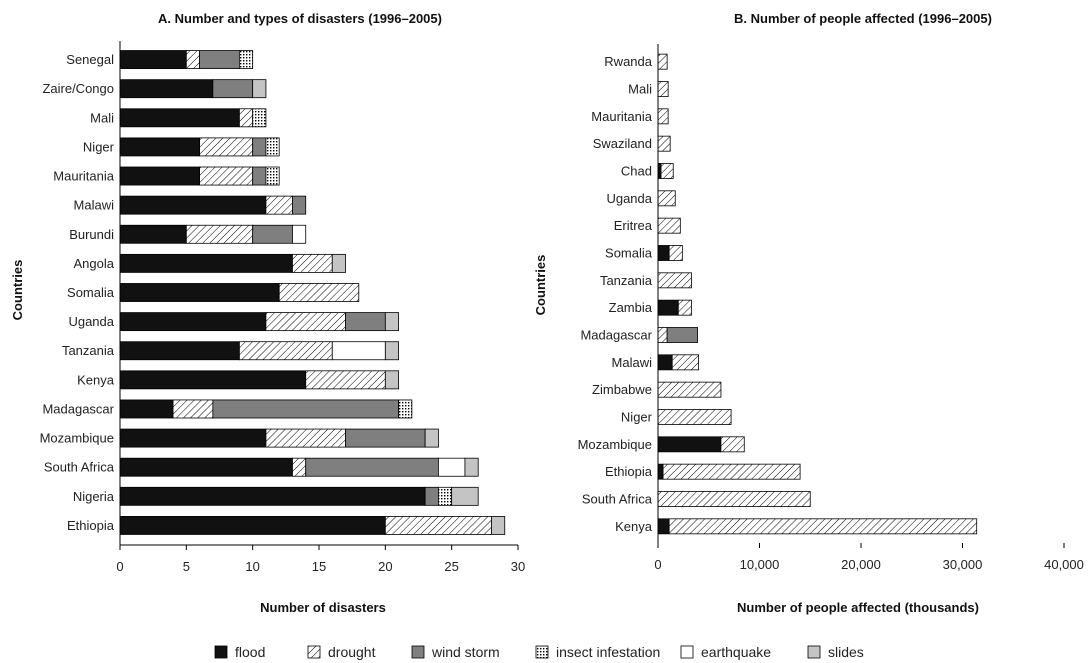  I want to click on bar-ethiopia-slides, so click(498, 525).